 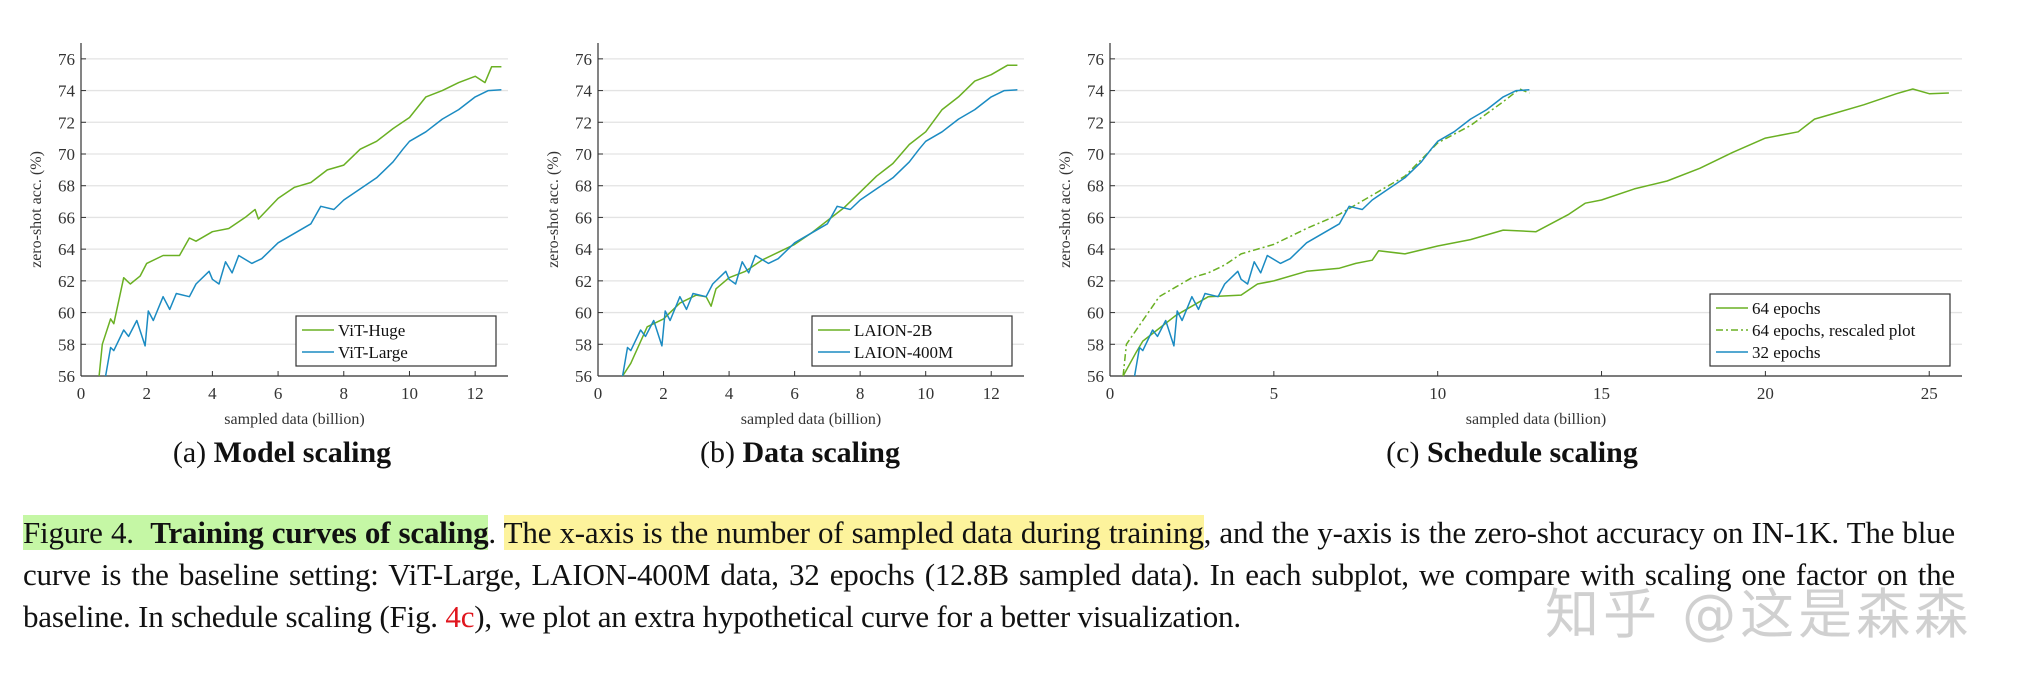 I want to click on x-tick-label: 20, so click(x=1765, y=393).